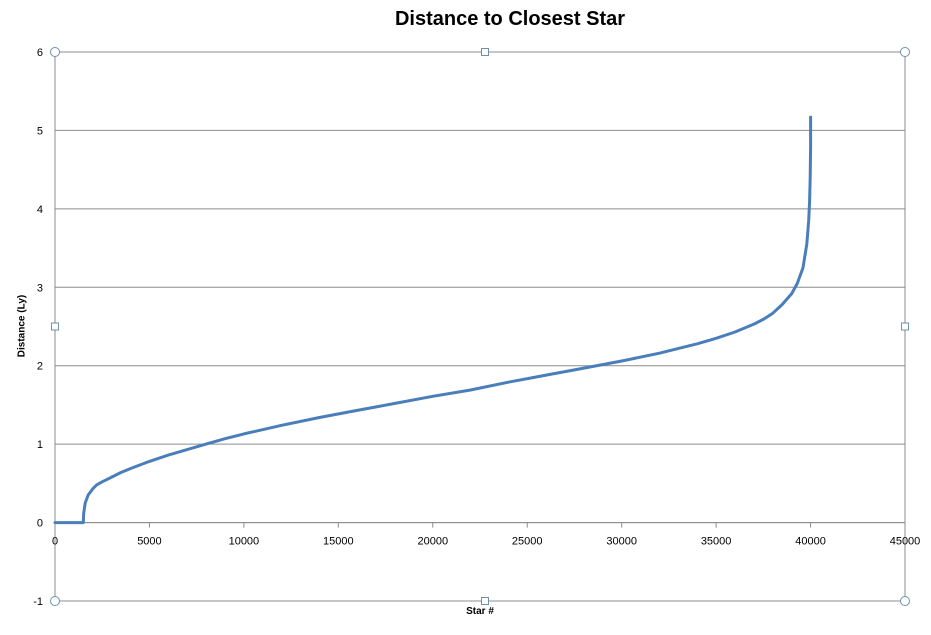 The height and width of the screenshot is (635, 931). Describe the element at coordinates (432, 542) in the screenshot. I see `x-tick-label: 20000` at that location.